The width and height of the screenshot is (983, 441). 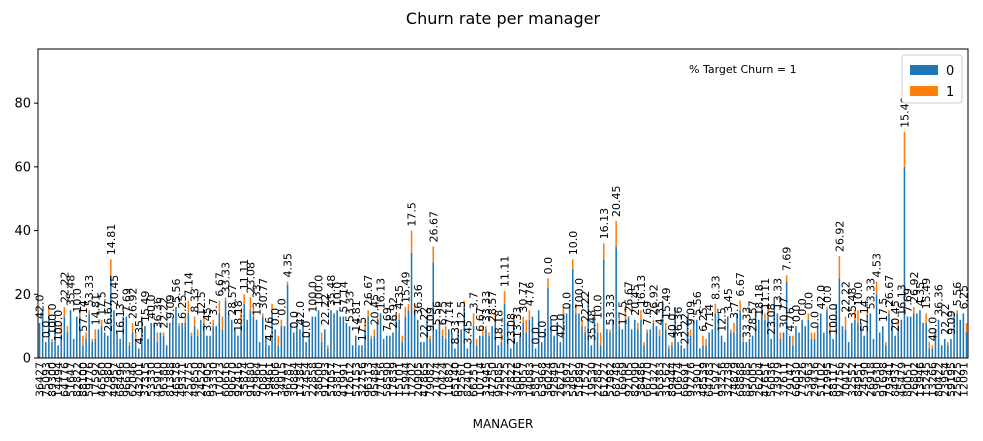 What do you see at coordinates (945, 379) in the screenshot?
I see `x-tick-label: 23954` at bounding box center [945, 379].